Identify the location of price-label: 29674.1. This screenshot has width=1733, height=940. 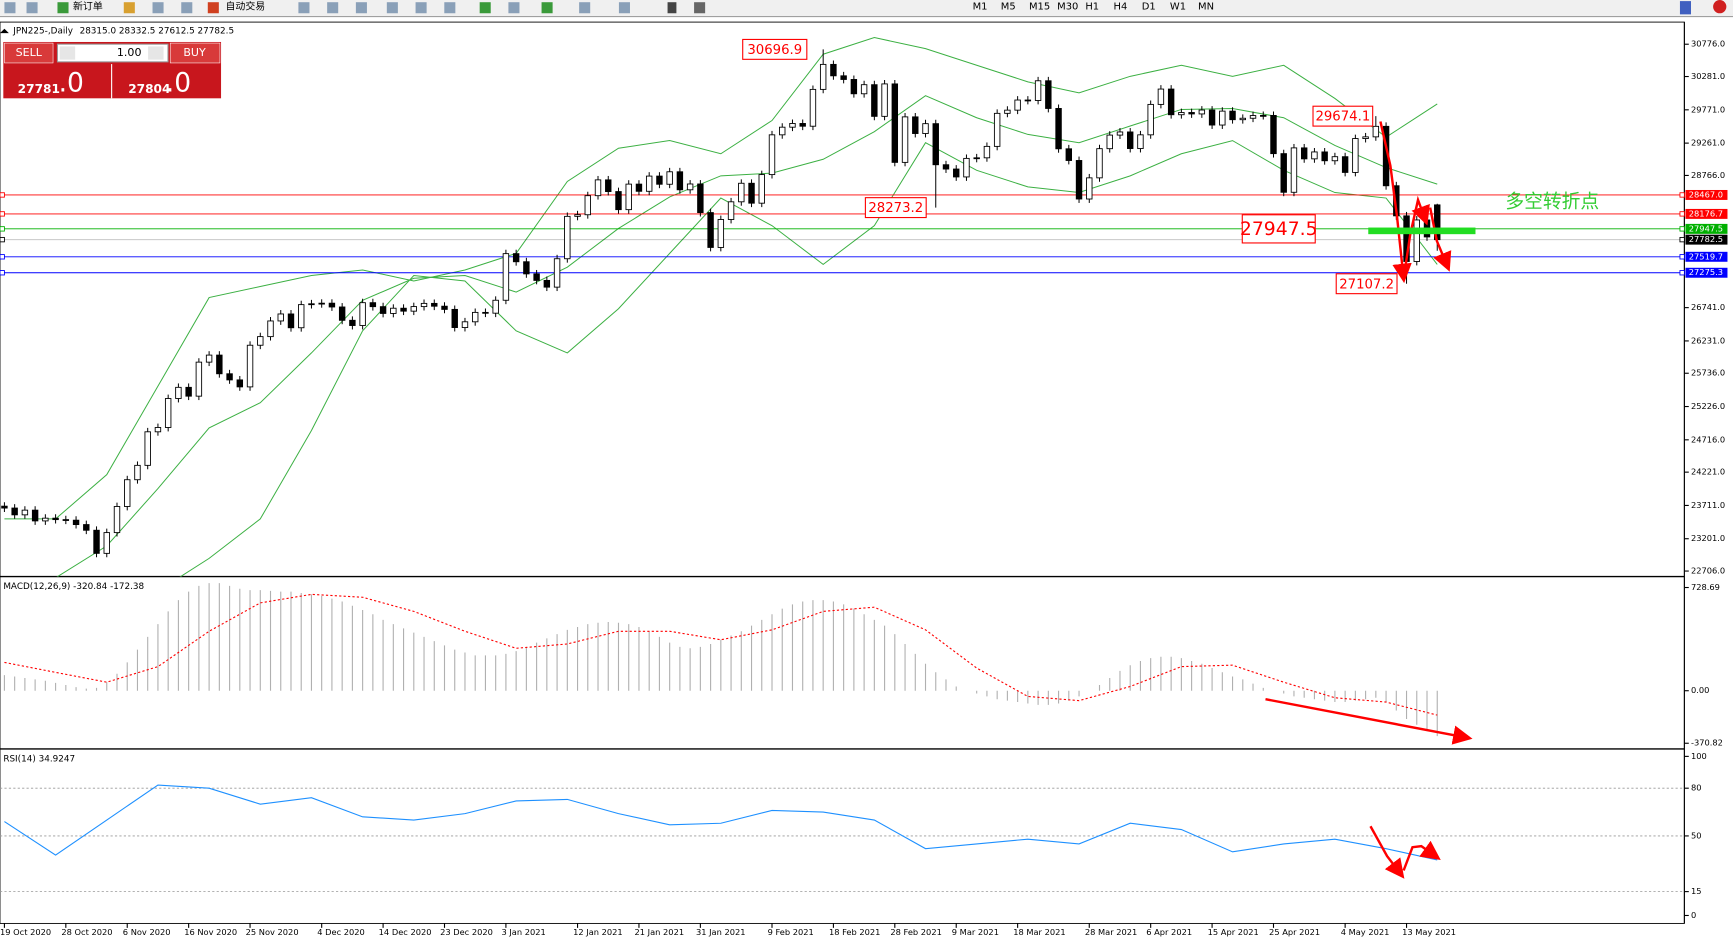
(1342, 117).